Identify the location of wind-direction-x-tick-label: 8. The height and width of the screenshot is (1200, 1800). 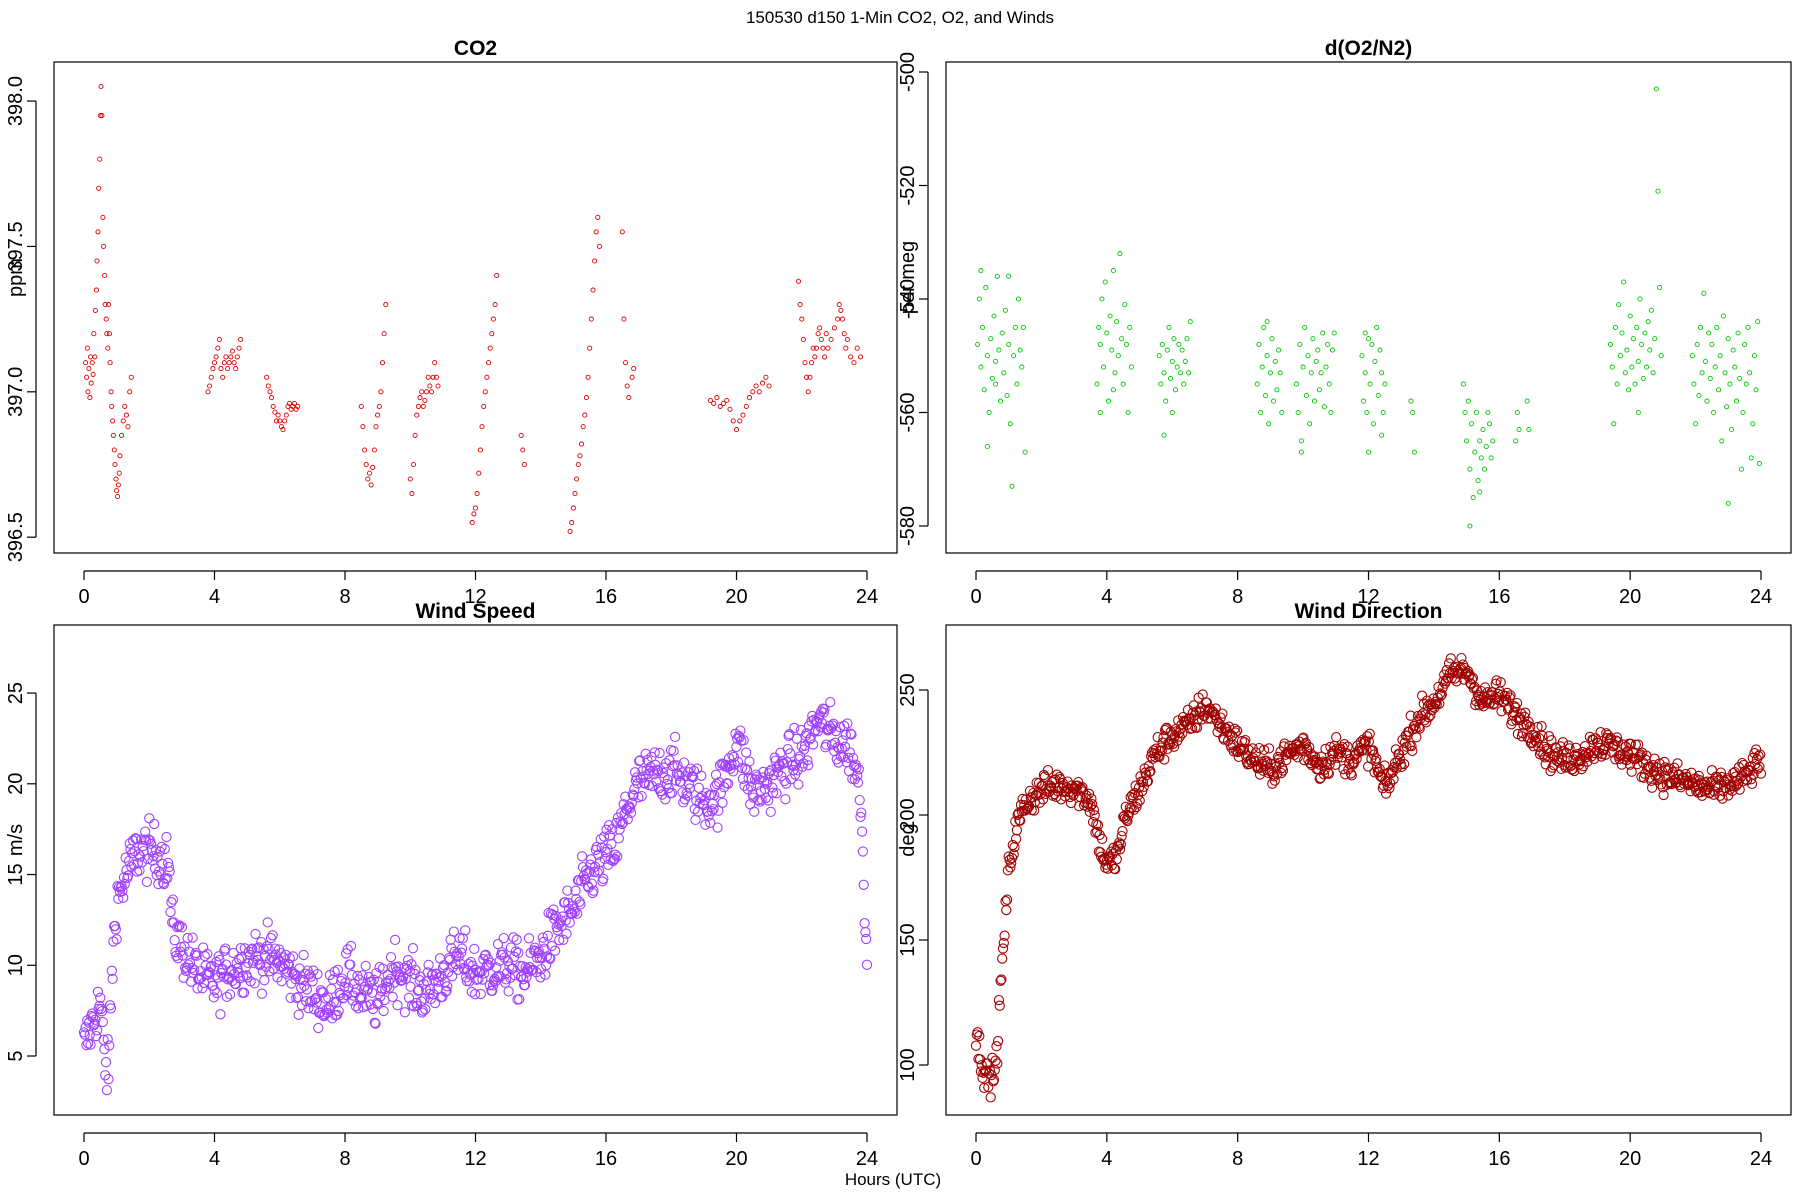
(1237, 1159).